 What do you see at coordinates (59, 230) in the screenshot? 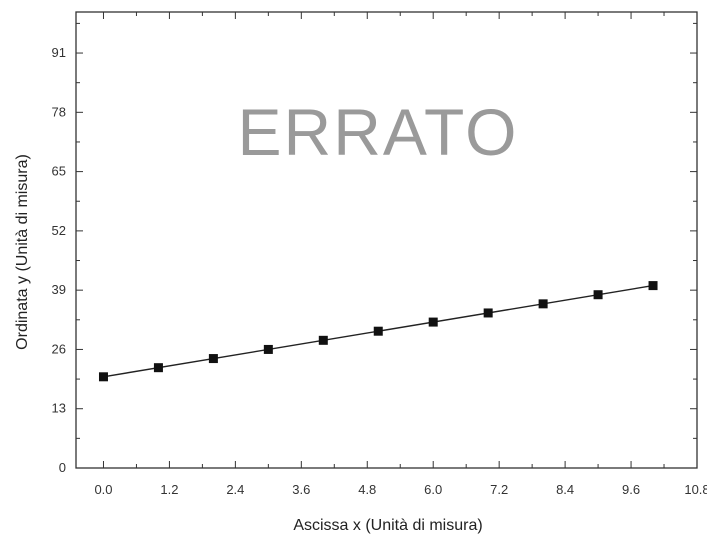
I see `y-tick-label: 52` at bounding box center [59, 230].